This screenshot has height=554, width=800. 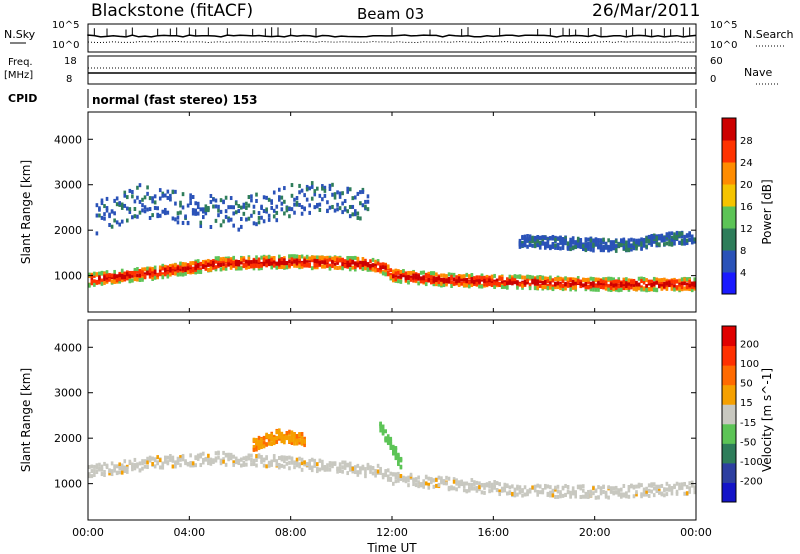 I want to click on colorbar-tick-label: 12, so click(x=746, y=229).